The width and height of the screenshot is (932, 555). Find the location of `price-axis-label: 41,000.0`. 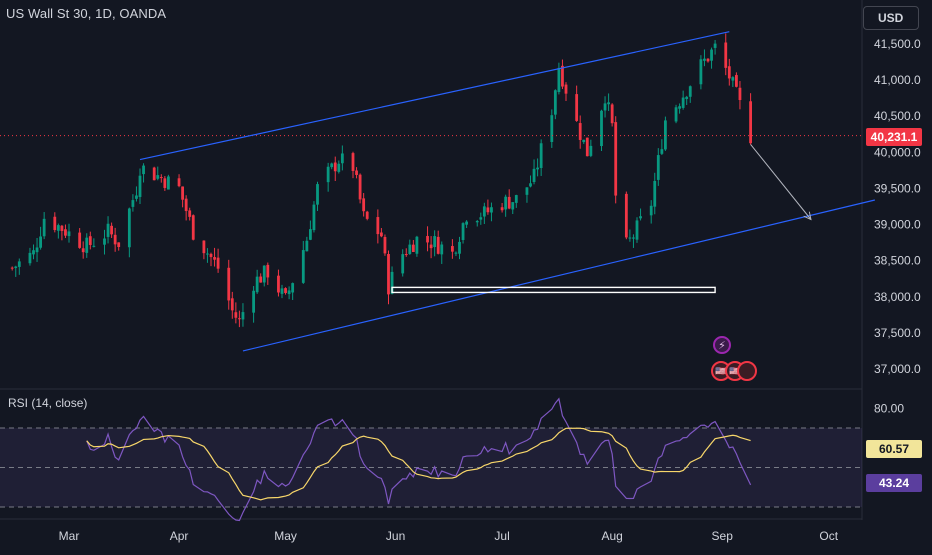

price-axis-label: 41,000.0 is located at coordinates (897, 80).